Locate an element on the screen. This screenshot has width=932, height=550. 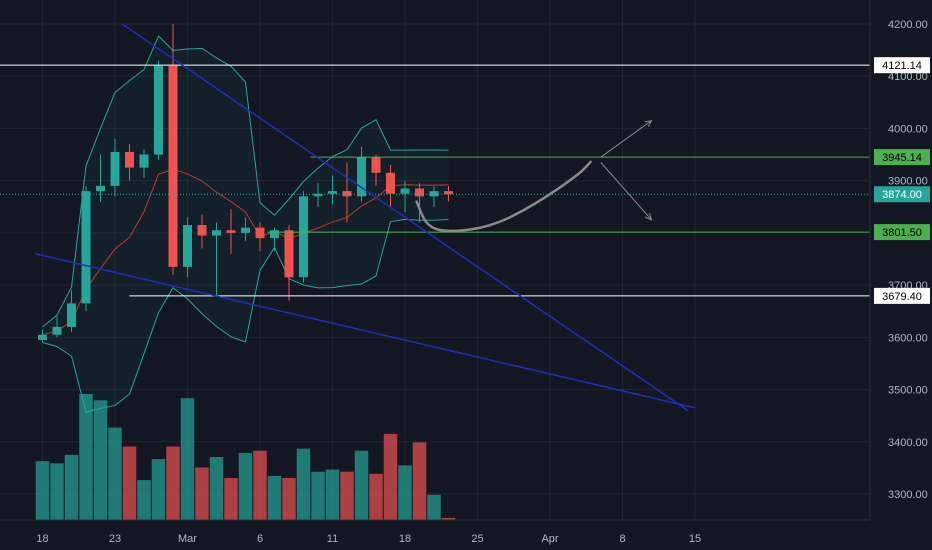
price-tag-label: 3801.50 is located at coordinates (902, 233).